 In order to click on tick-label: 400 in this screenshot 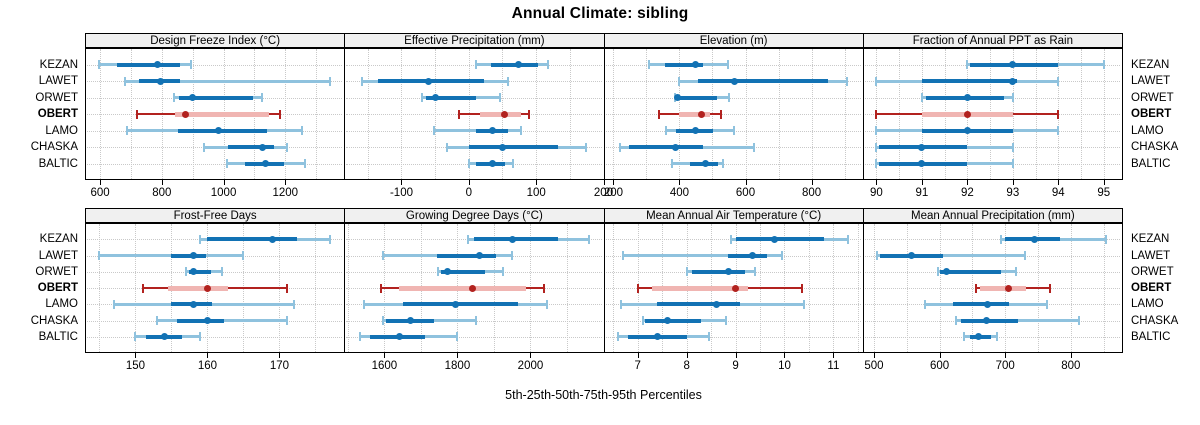, I will do `click(679, 193)`.